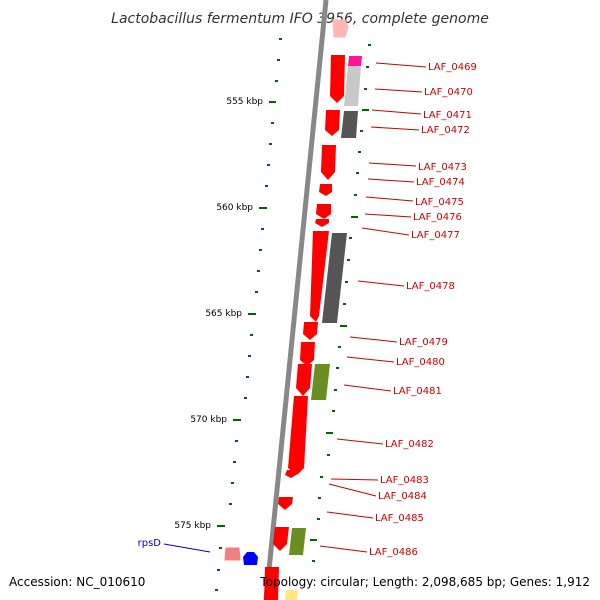 The height and width of the screenshot is (600, 600). I want to click on kbp-label: 555 kbp, so click(244, 102).